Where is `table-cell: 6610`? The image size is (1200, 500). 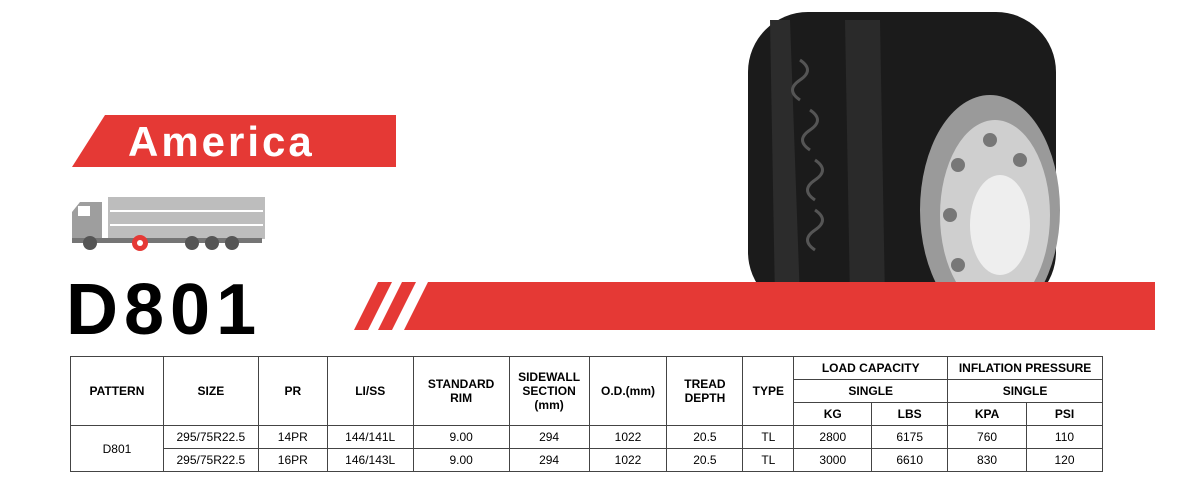 table-cell: 6610 is located at coordinates (910, 460).